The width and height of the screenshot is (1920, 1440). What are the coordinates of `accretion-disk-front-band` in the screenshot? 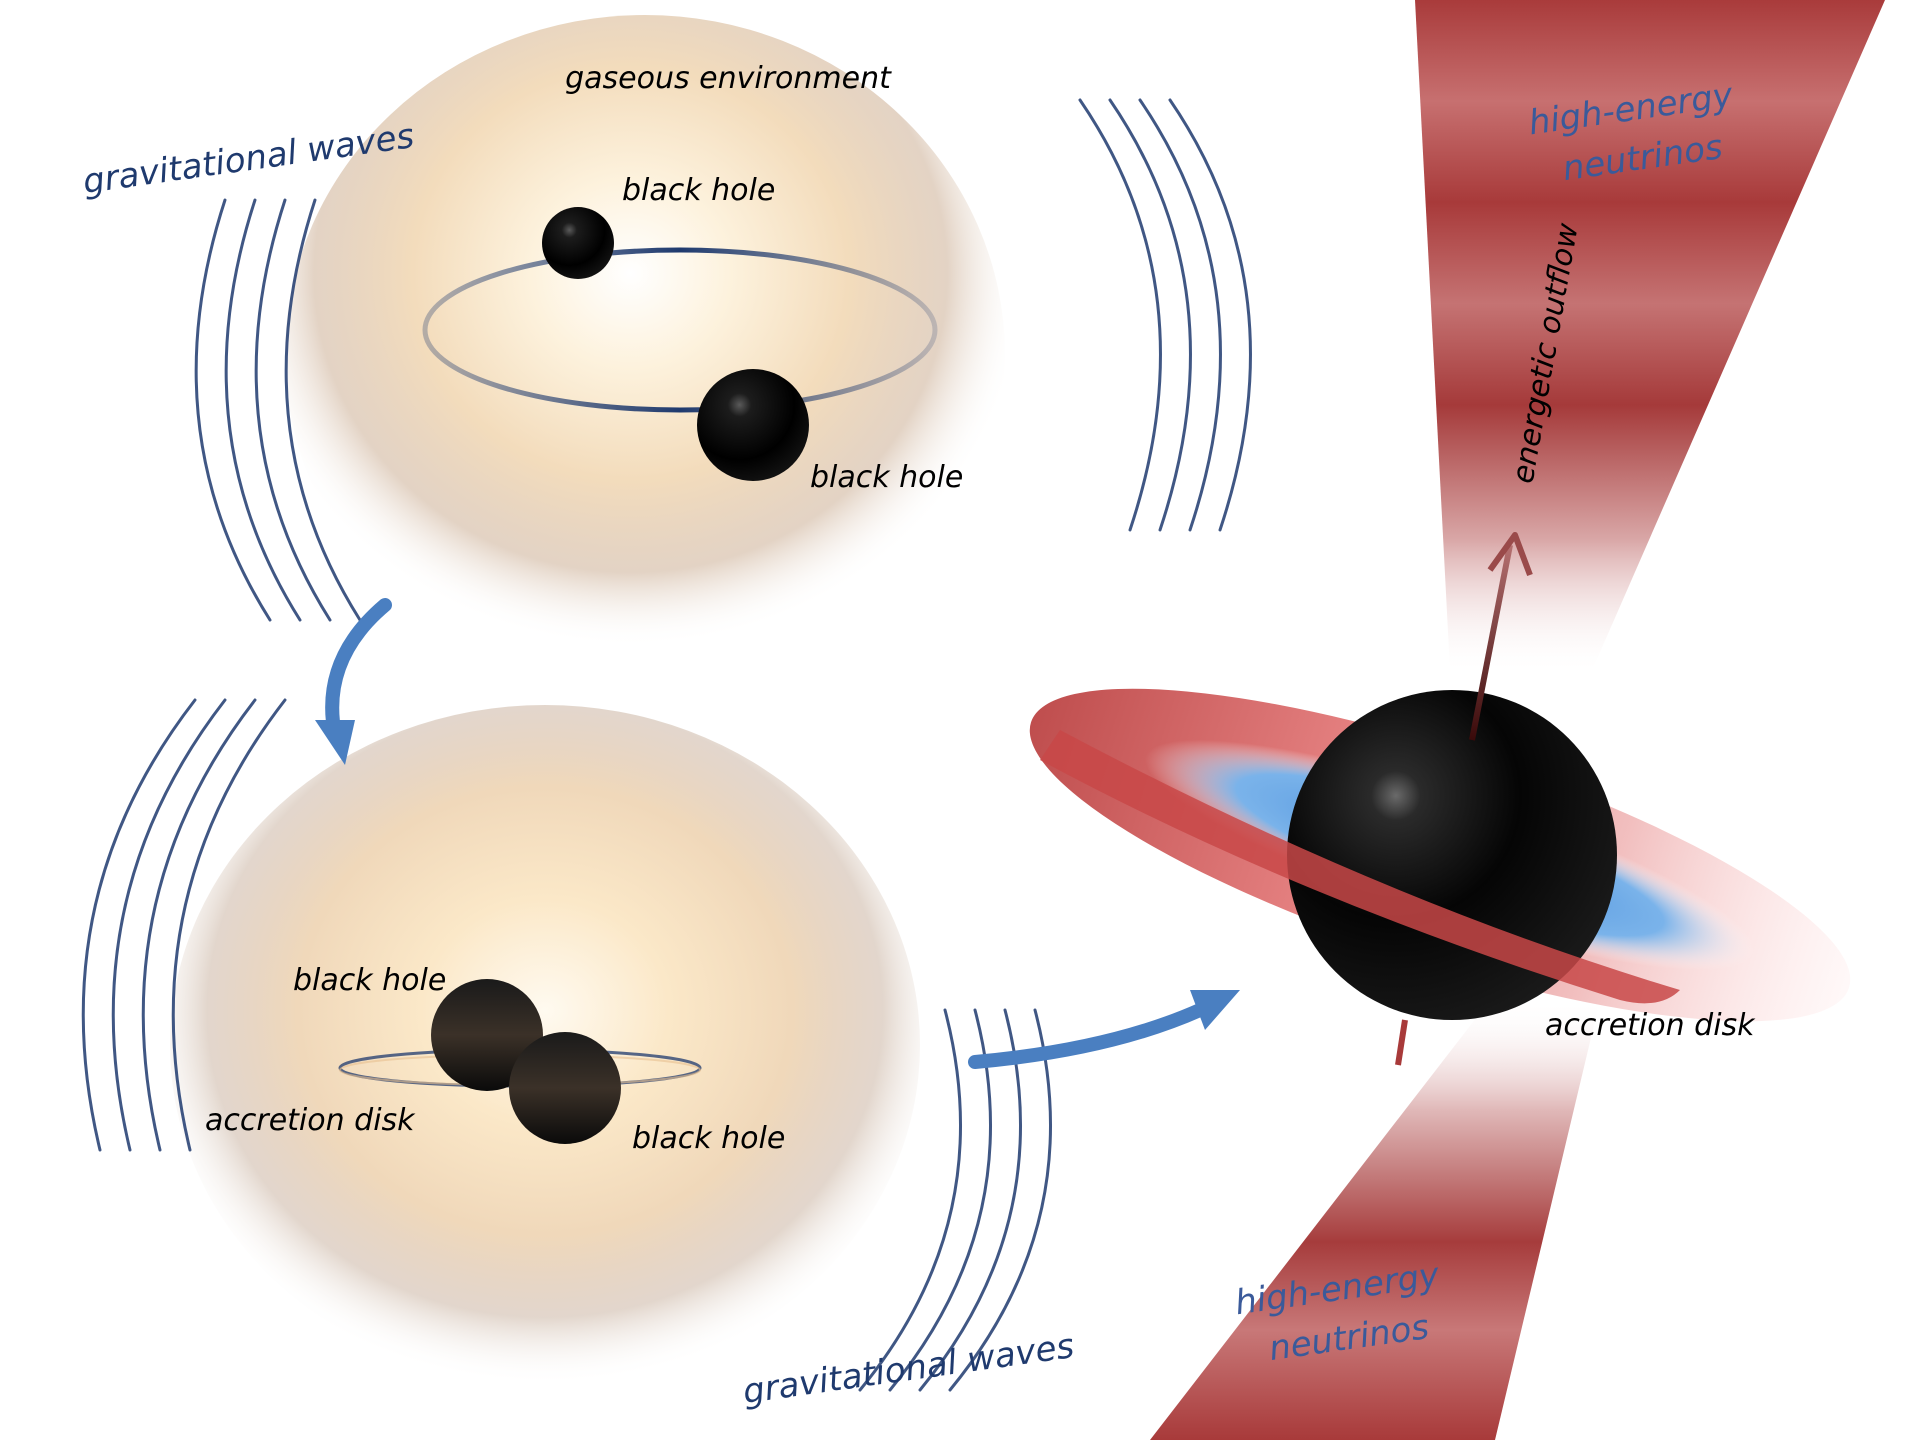 It's located at (1360, 867).